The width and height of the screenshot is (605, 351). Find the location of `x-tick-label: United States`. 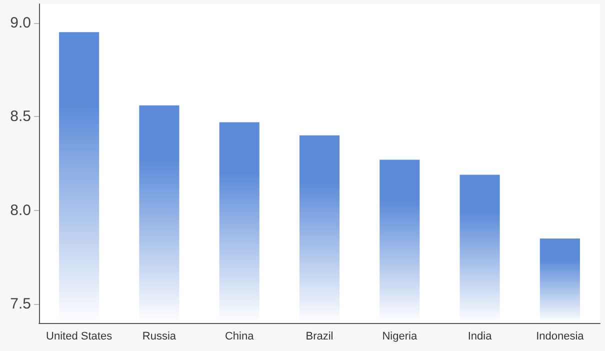

x-tick-label: United States is located at coordinates (79, 336).